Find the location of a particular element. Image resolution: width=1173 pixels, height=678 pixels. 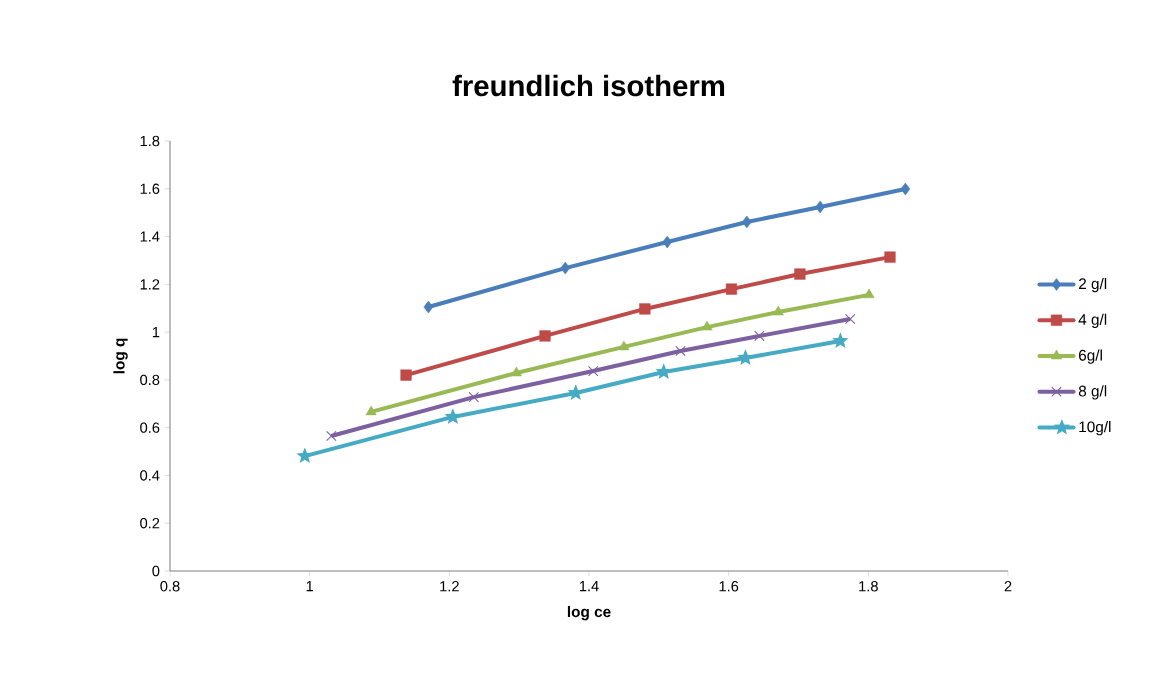

x-tick-label: 1.6 is located at coordinates (729, 586).